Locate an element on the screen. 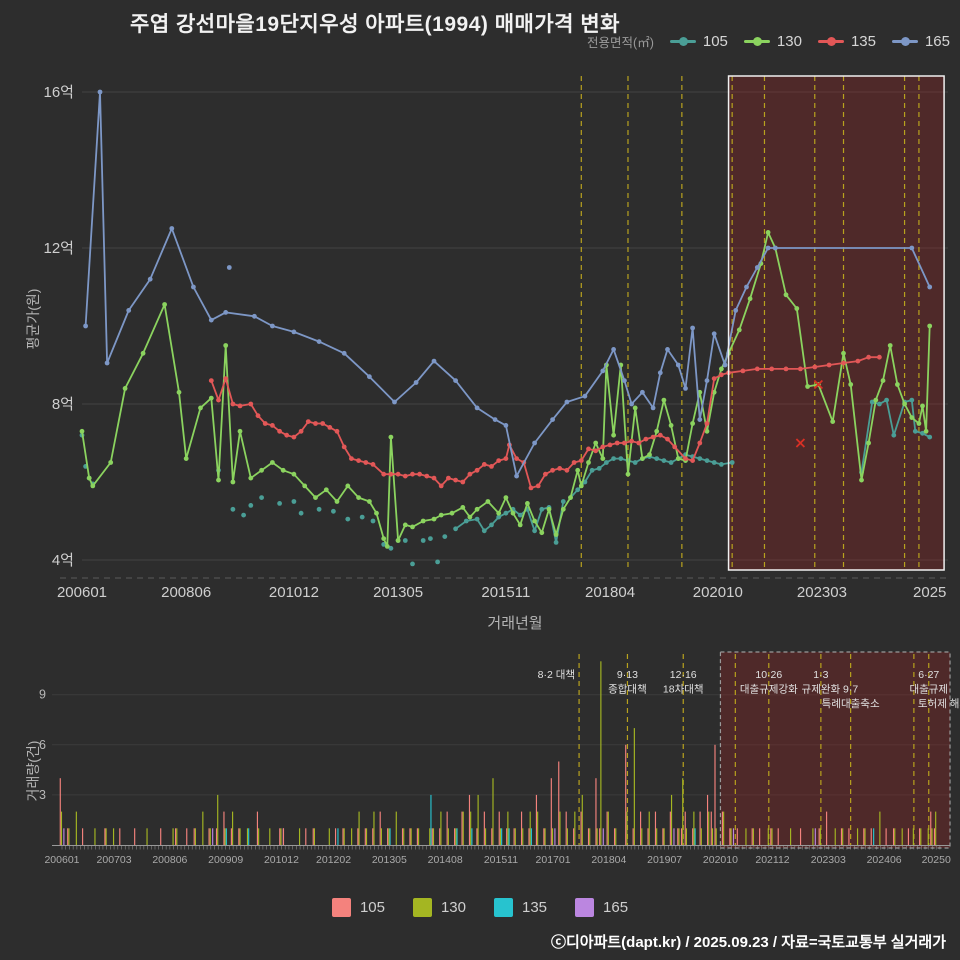 Image resolution: width=960 pixels, height=960 pixels. svg-text: 4억 is located at coordinates (63, 560).